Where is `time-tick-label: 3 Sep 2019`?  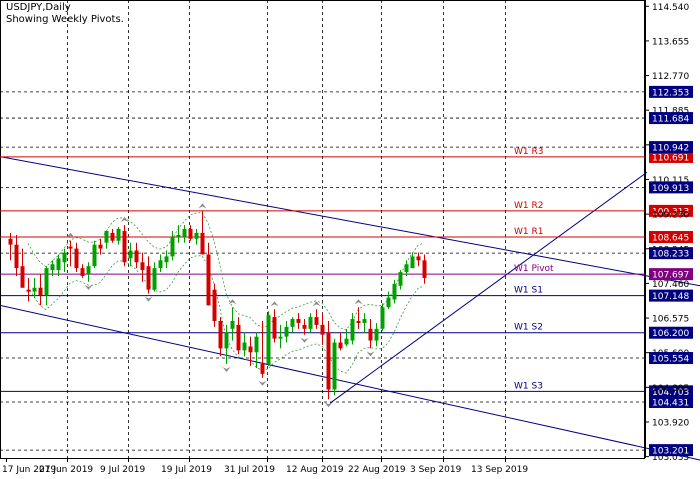
time-tick-label: 3 Sep 2019 is located at coordinates (436, 470).